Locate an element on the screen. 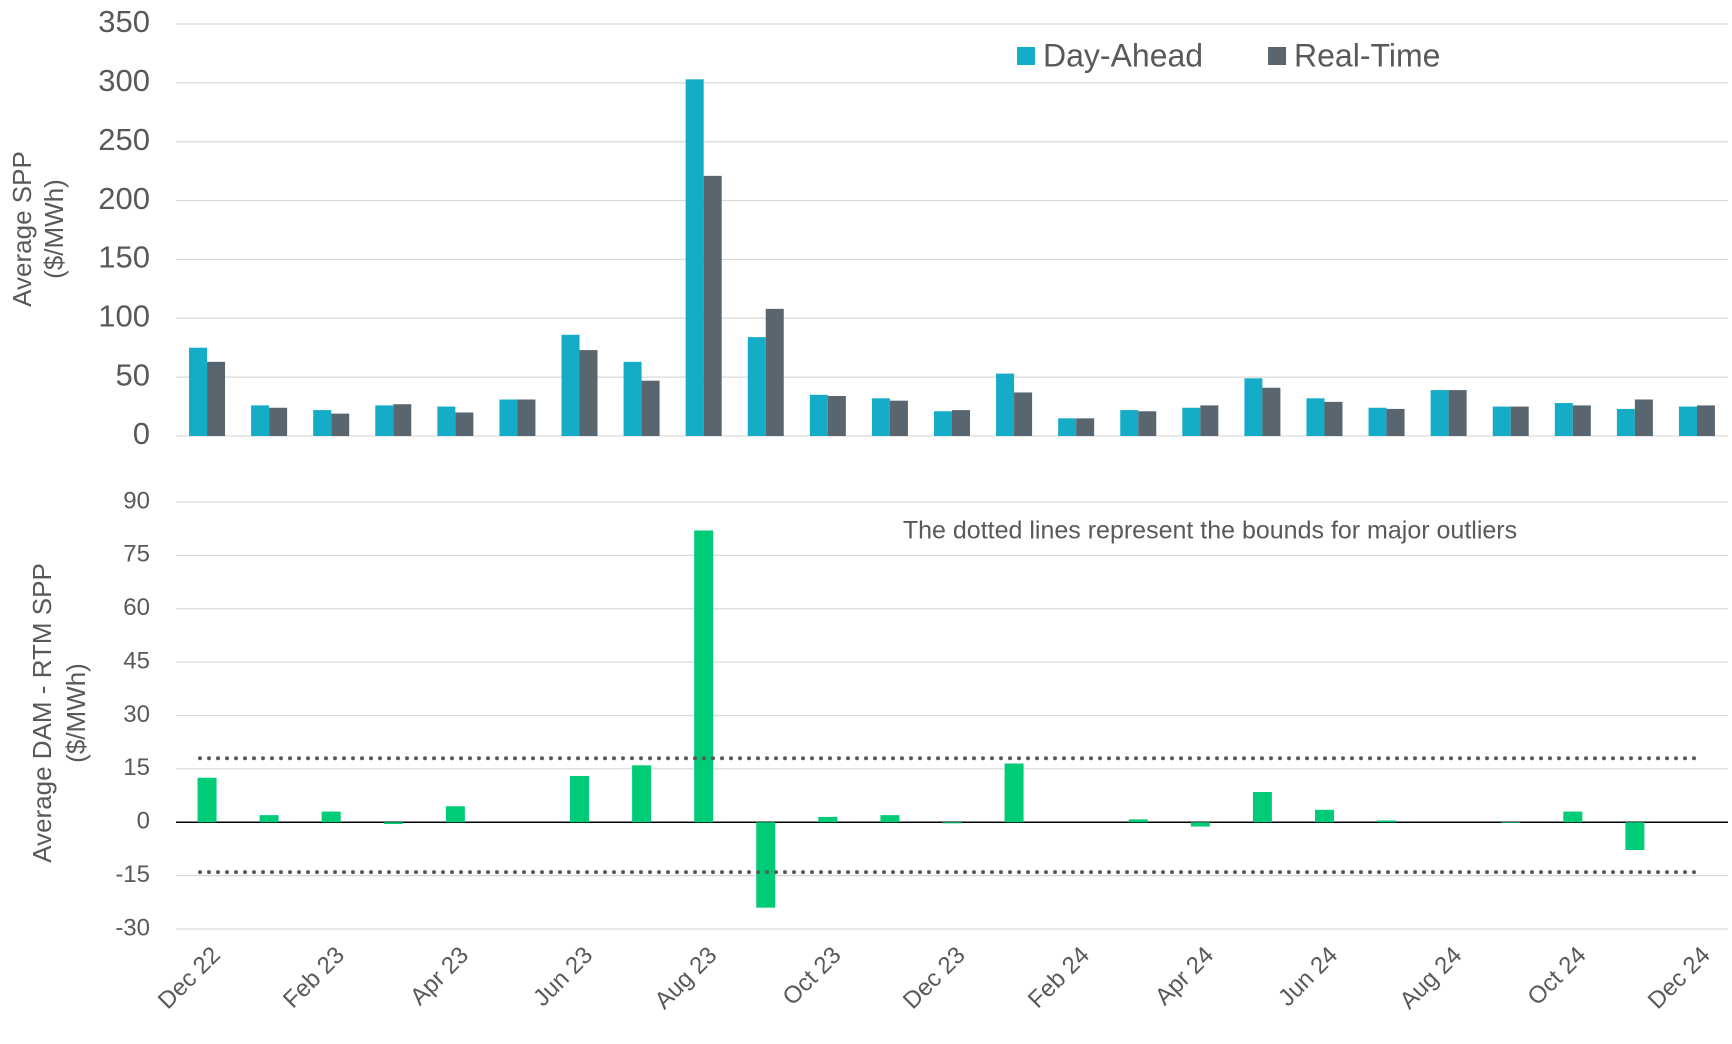 The height and width of the screenshot is (1044, 1732). x-tick-label: Dec 22 is located at coordinates (189, 978).